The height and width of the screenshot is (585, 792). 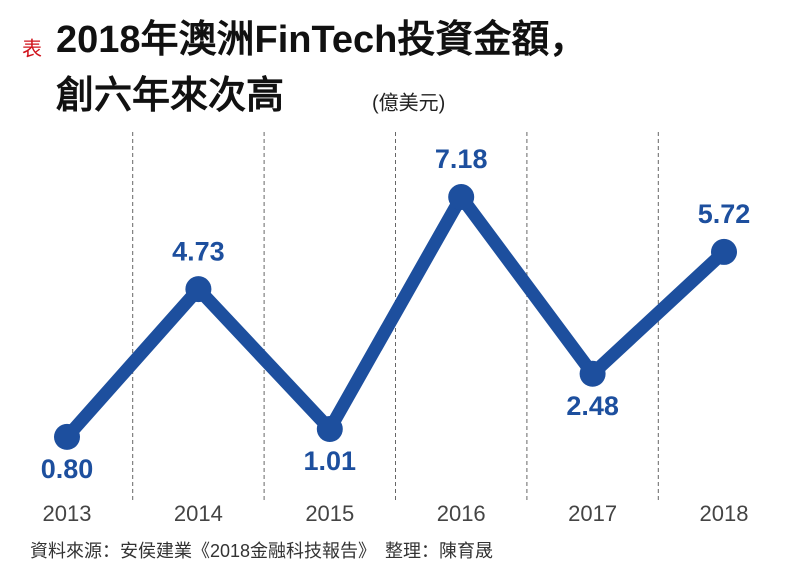 What do you see at coordinates (461, 159) in the screenshot?
I see `data-label: 7.18` at bounding box center [461, 159].